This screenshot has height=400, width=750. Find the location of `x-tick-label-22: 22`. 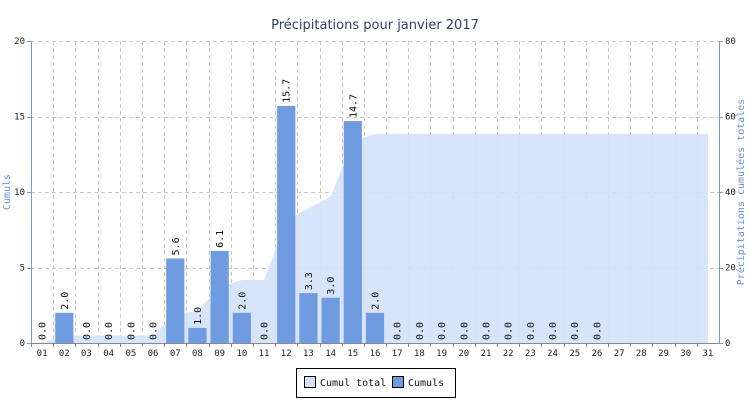

x-tick-label-22: 22 is located at coordinates (508, 354).